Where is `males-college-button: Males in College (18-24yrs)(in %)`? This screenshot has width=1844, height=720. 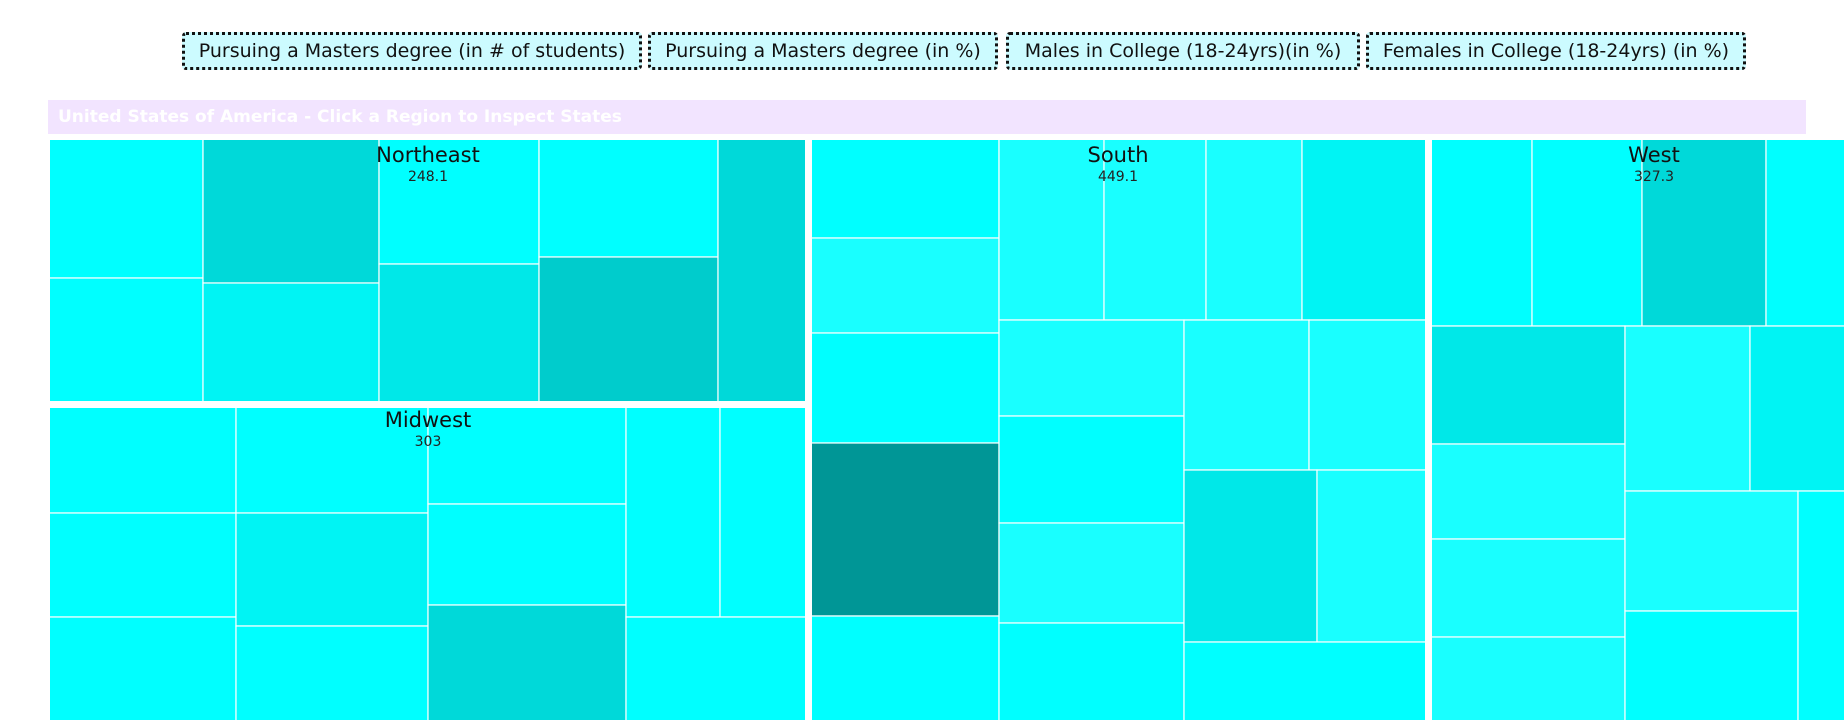
males-college-button: Males in College (18-24yrs)(in %) is located at coordinates (1183, 51).